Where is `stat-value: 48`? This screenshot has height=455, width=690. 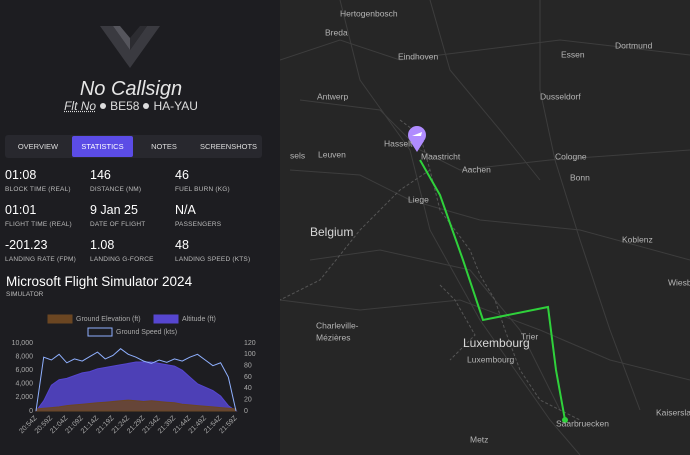 stat-value: 48 is located at coordinates (182, 245).